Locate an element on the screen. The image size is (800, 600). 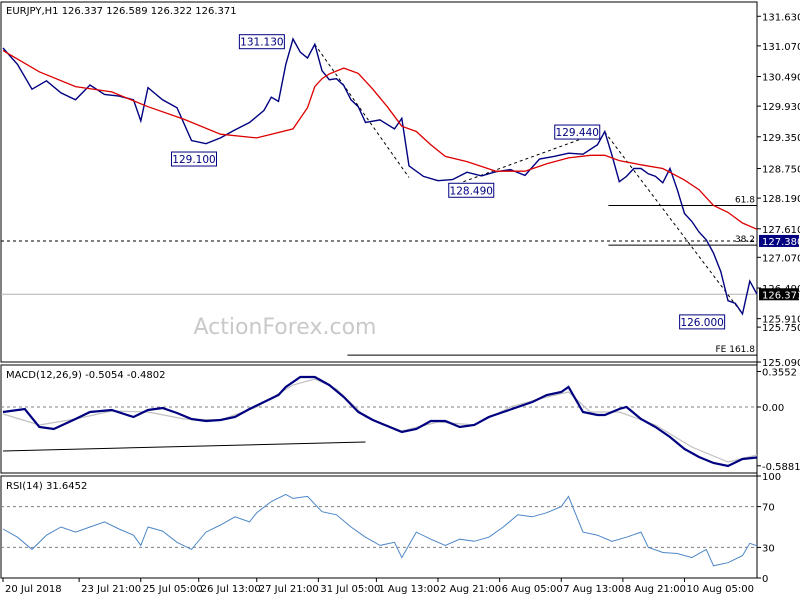
rsi-y-tick-label: 100 is located at coordinates (771, 477).